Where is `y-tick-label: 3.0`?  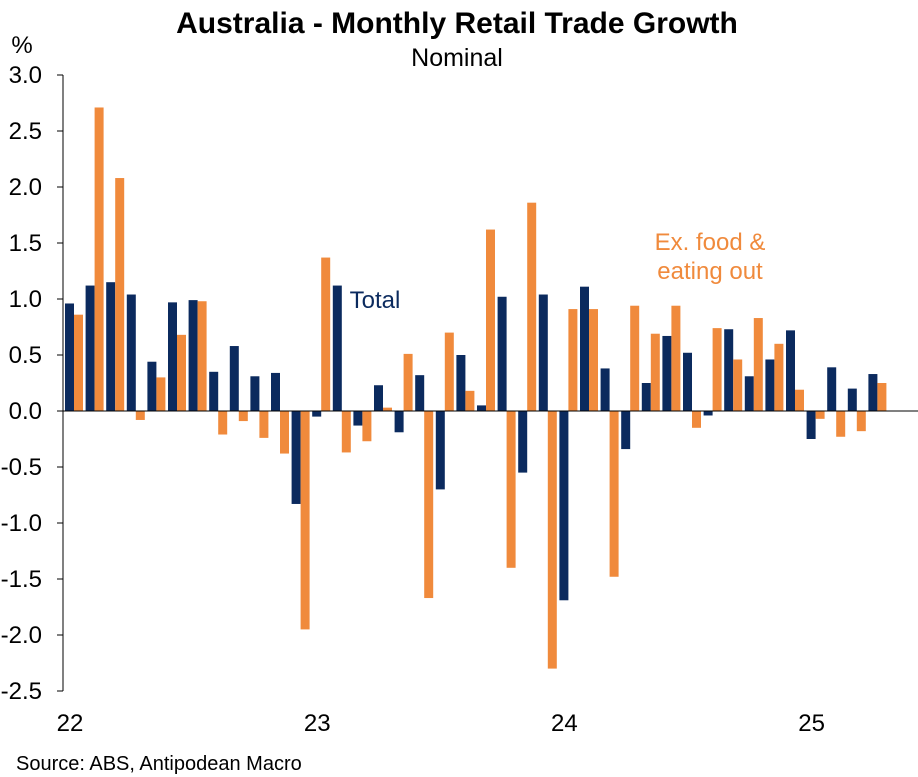
y-tick-label: 3.0 is located at coordinates (25, 75).